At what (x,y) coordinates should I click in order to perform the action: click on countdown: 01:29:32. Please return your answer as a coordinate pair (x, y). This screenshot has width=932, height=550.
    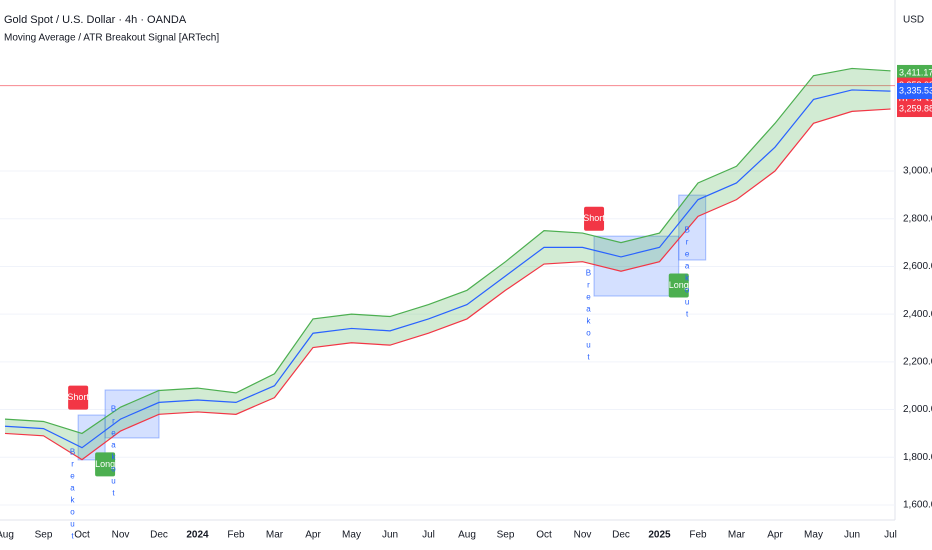
    Looking at the image, I should click on (915, 100).